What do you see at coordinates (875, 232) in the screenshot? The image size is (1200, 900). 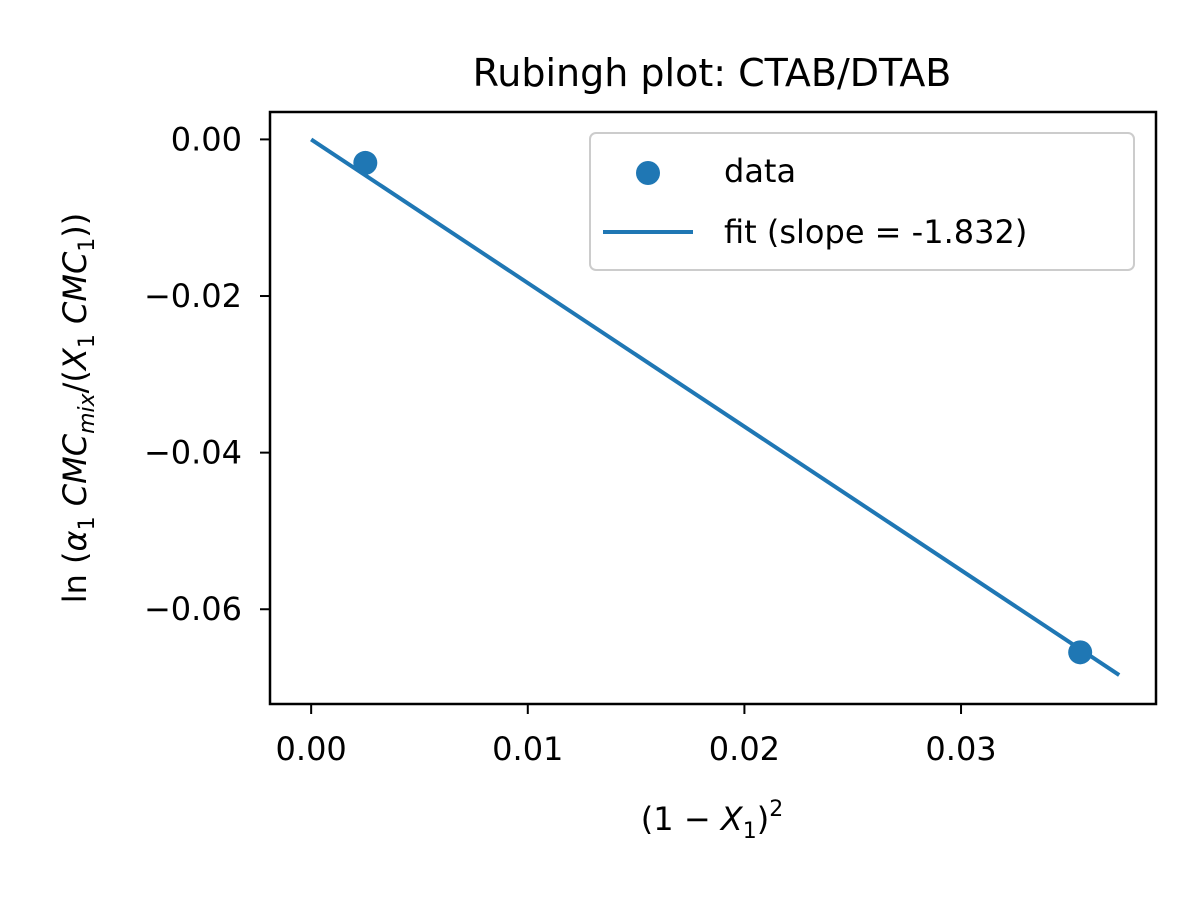 I see `legend-label-fit: fit (slope = -1.832)` at bounding box center [875, 232].